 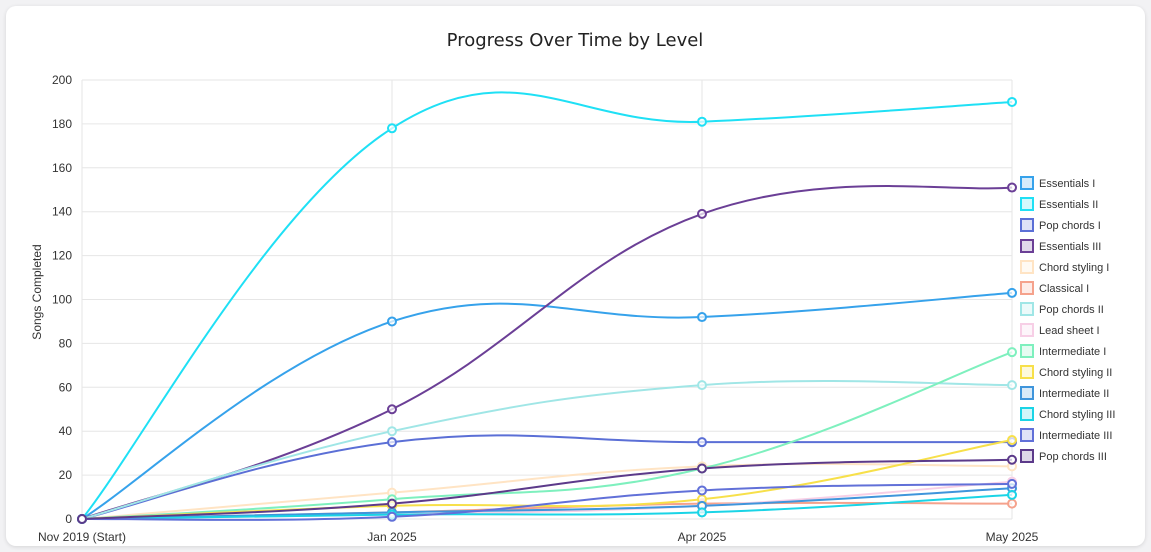 What do you see at coordinates (66, 387) in the screenshot?
I see `y-tick-label: 60` at bounding box center [66, 387].